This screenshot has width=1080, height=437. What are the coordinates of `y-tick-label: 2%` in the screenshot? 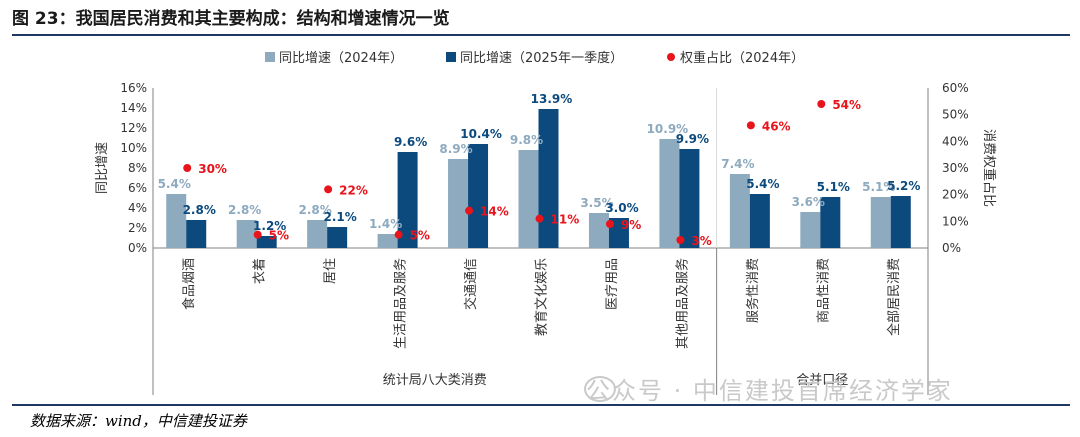 It's located at (137, 228).